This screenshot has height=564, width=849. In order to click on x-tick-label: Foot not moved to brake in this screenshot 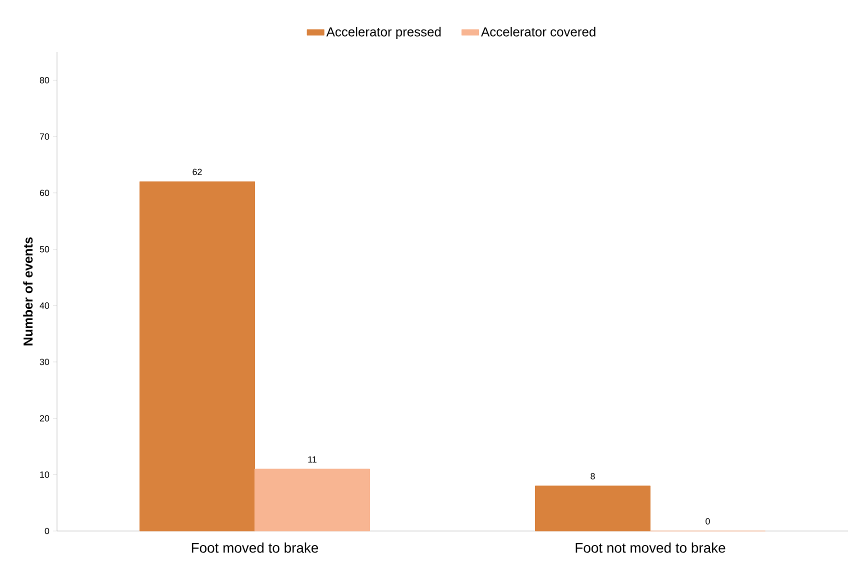, I will do `click(651, 547)`.